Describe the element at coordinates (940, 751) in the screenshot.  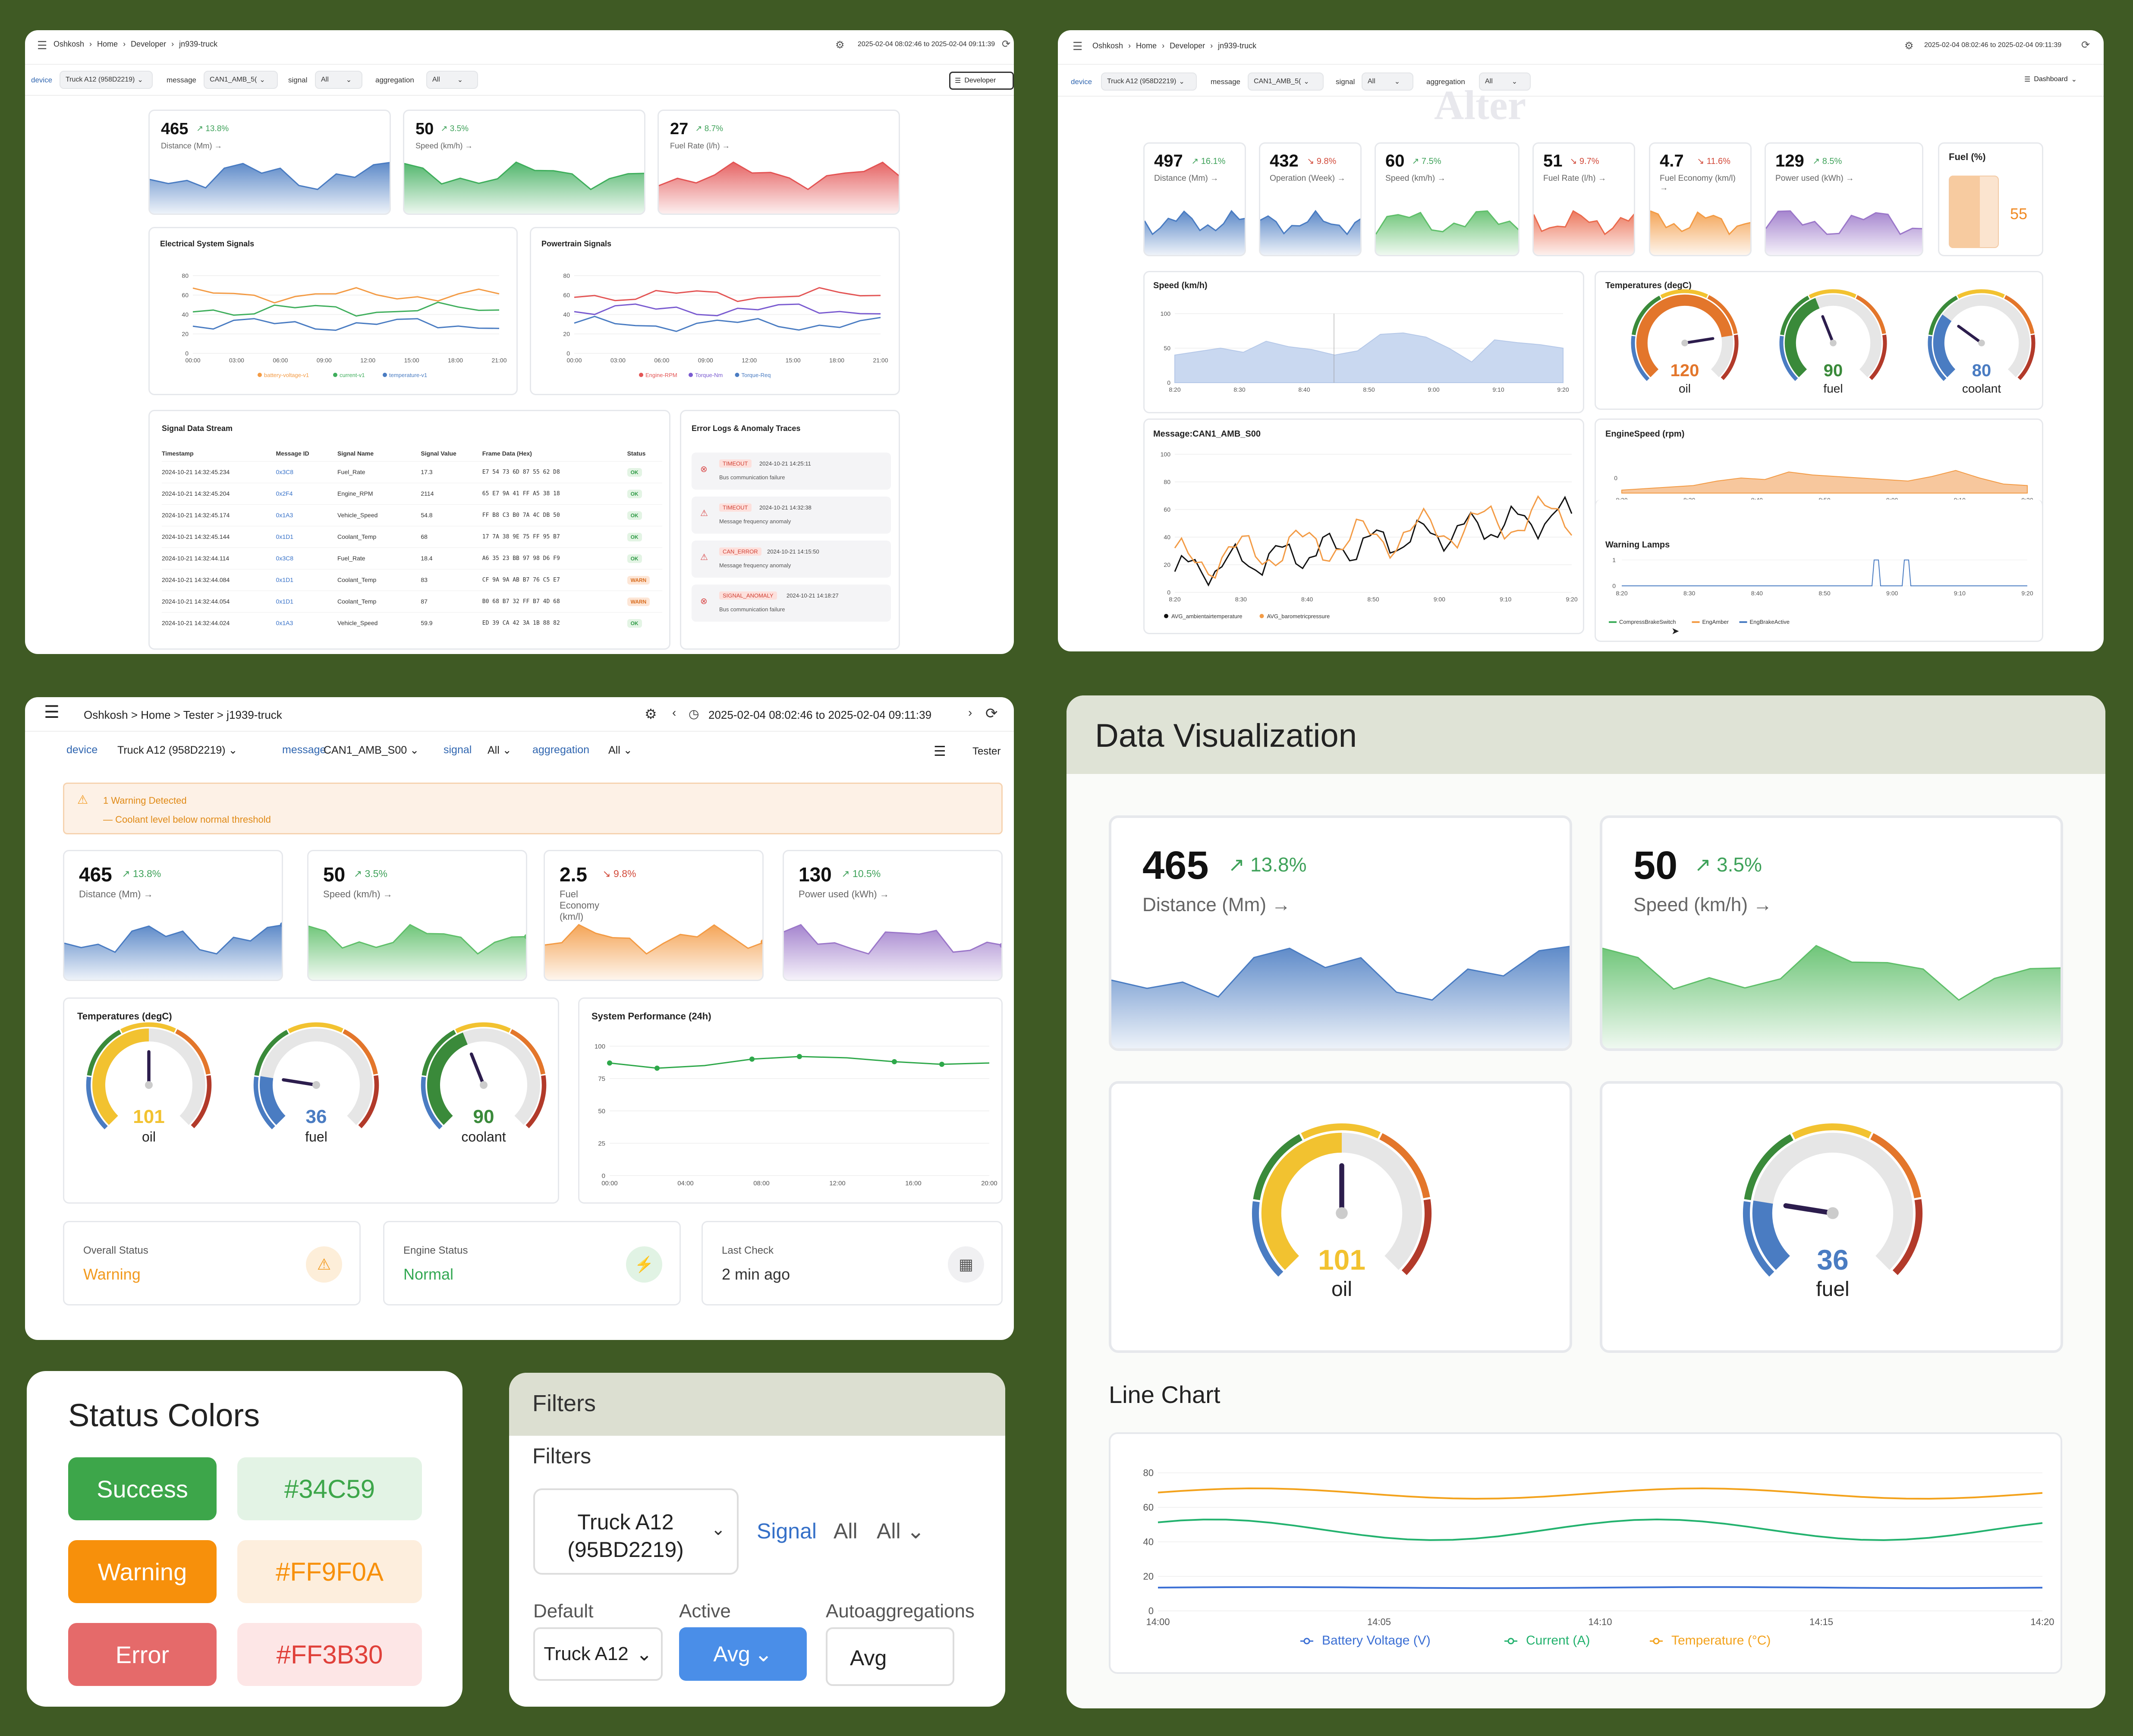
I see `list-icon: ☰` at that location.